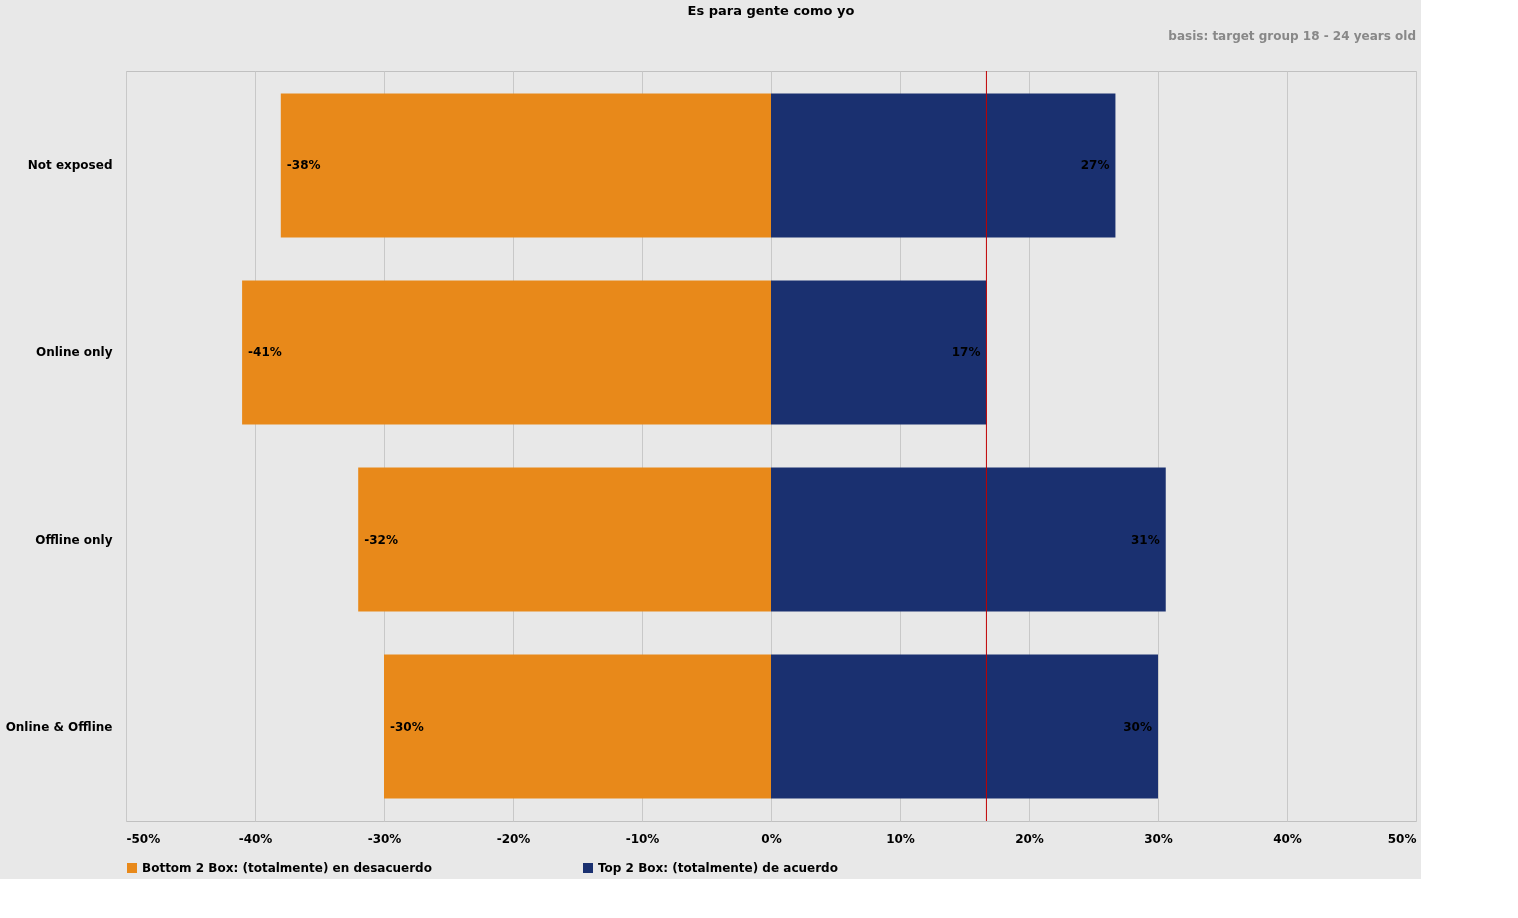  Describe the element at coordinates (287, 868) in the screenshot. I see `legend-label: Bottom 2 Box: (totalmente) en desacuerdo` at that location.